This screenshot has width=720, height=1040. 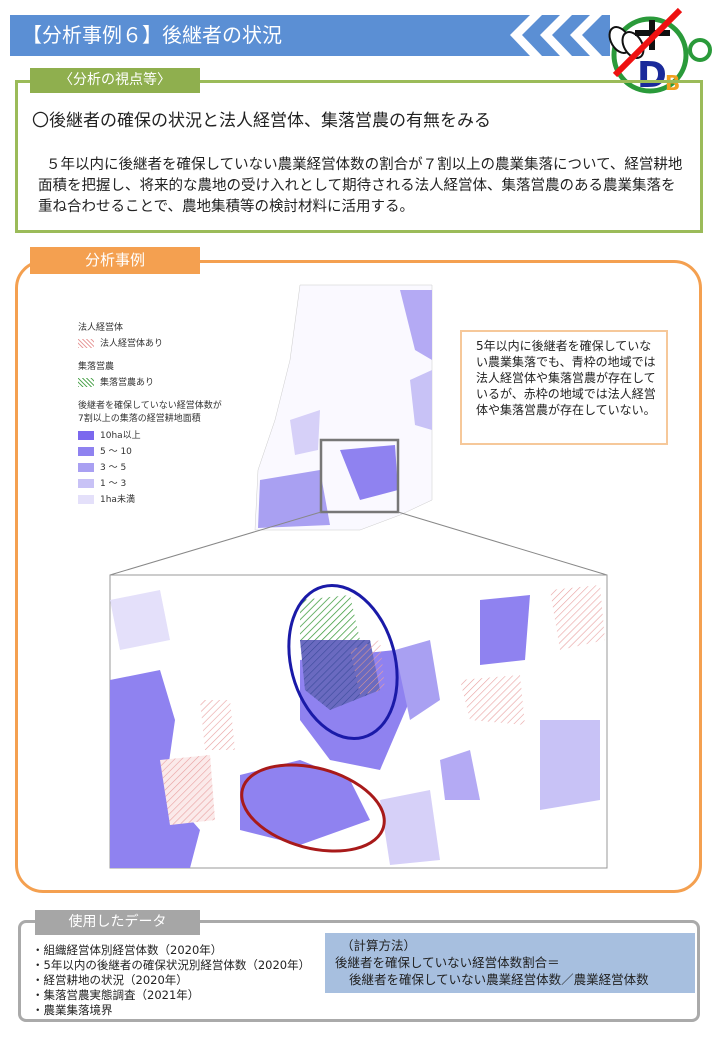 What do you see at coordinates (115, 80) in the screenshot?
I see `viewpoint-tab: 〈分析の視点等〉` at bounding box center [115, 80].